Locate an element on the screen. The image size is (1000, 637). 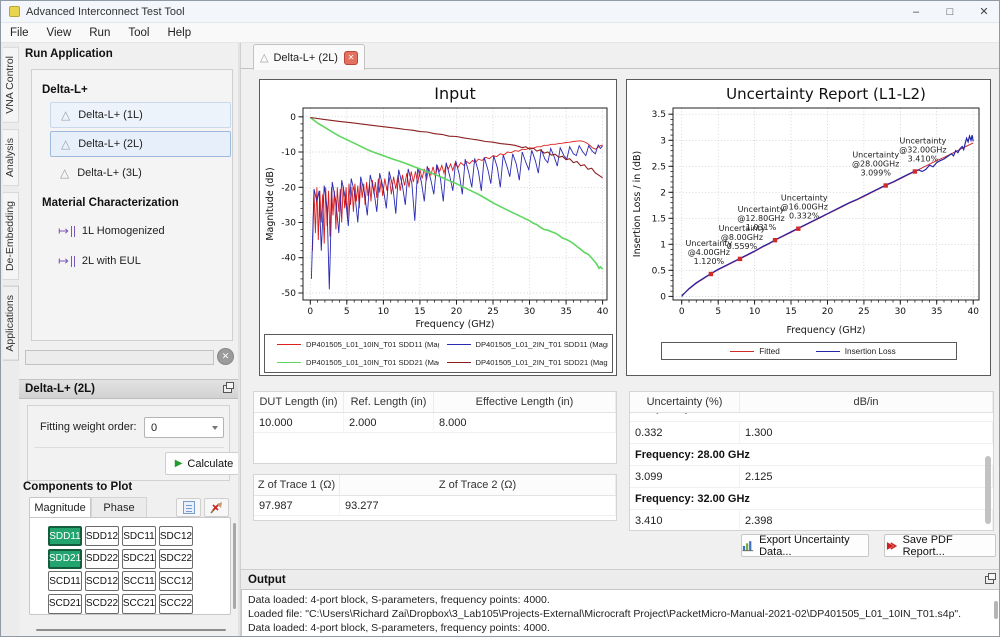
column-header: Z of Trace 1 (Ω) is located at coordinates (297, 485).